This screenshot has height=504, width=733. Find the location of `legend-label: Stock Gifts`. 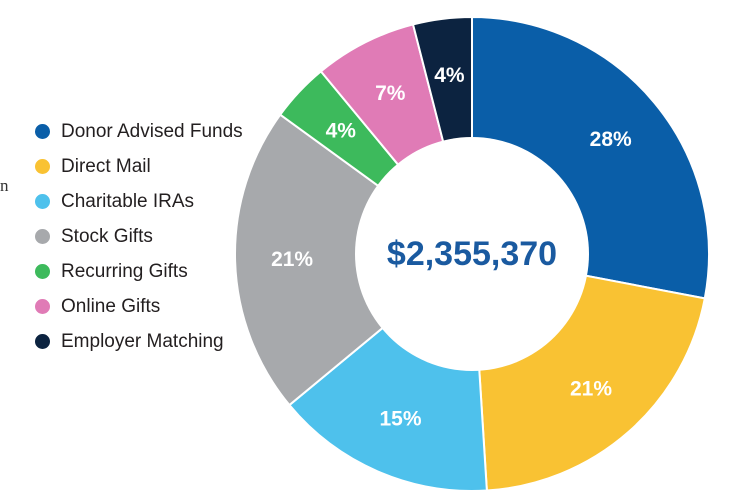

legend-label: Stock Gifts is located at coordinates (107, 236).